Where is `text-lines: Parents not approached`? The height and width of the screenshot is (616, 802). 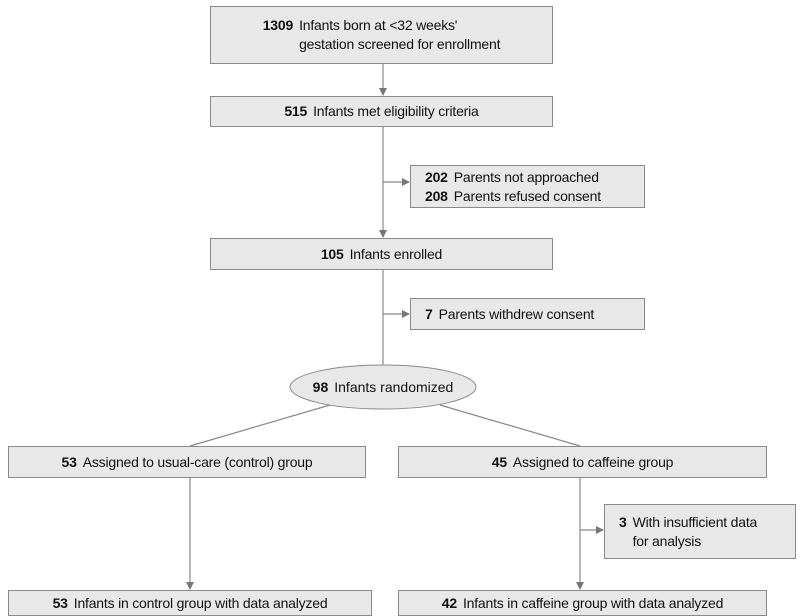
text-lines: Parents not approached is located at coordinates (526, 177).